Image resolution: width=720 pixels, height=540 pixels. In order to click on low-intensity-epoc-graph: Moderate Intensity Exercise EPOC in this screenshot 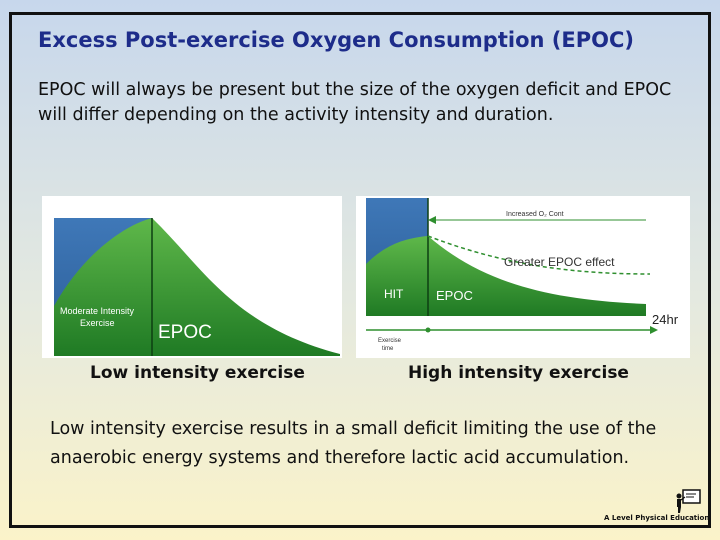, I will do `click(192, 277)`.